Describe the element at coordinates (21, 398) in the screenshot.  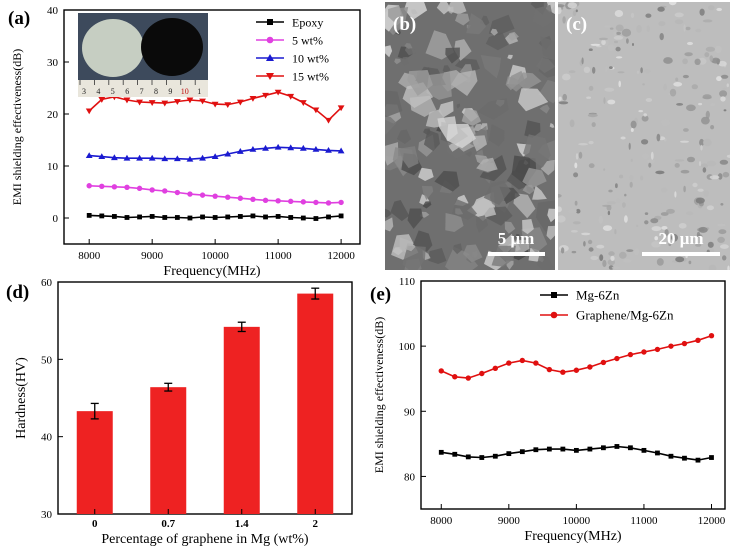
I see `y-axis-label: Hardness(HV)` at that location.